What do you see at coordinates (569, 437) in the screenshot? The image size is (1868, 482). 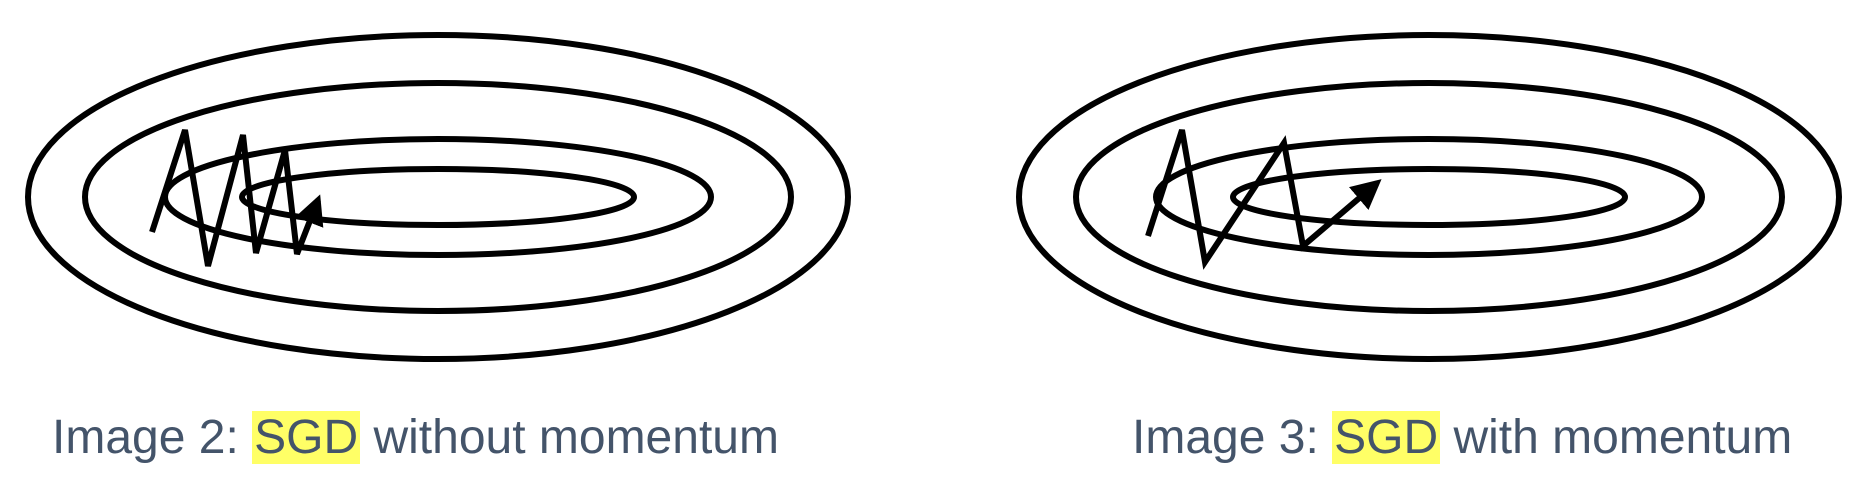 I see `caption-suffix: without momentum` at bounding box center [569, 437].